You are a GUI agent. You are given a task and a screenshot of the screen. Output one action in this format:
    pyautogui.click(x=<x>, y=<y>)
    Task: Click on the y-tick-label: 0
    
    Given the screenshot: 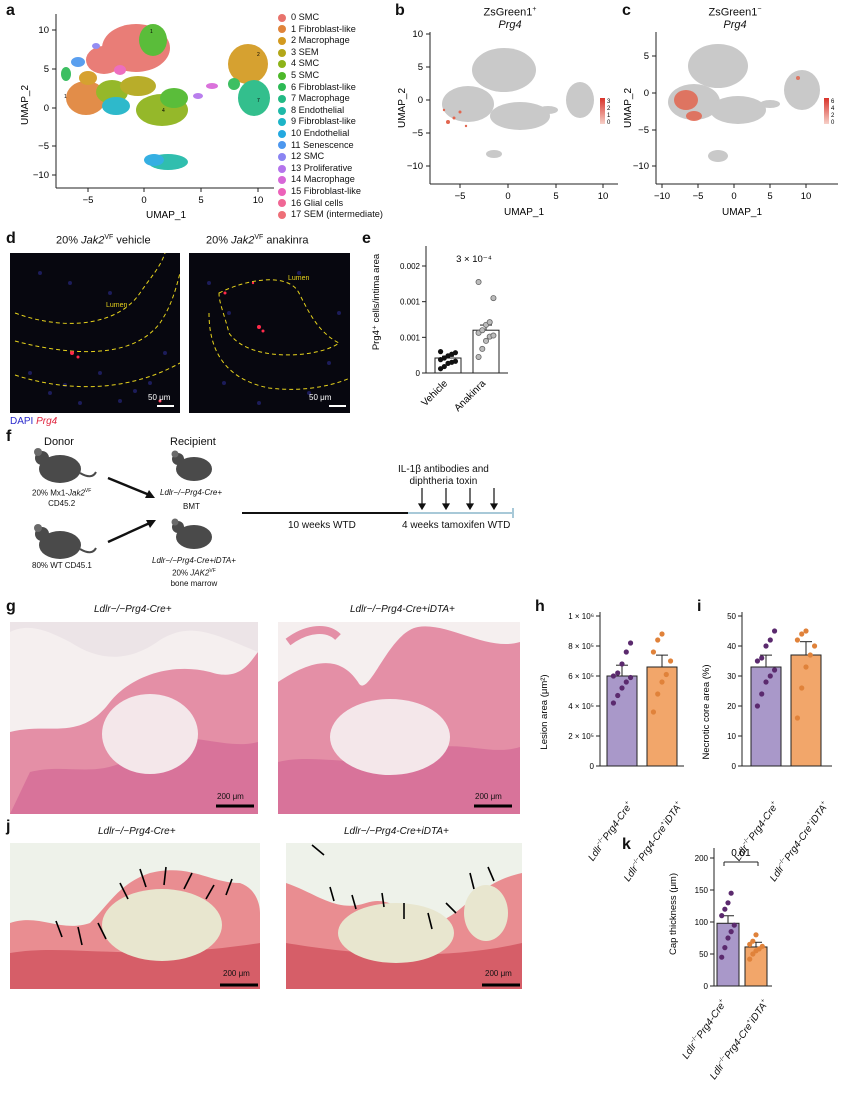 What is the action you would take?
    pyautogui.click(x=592, y=766)
    